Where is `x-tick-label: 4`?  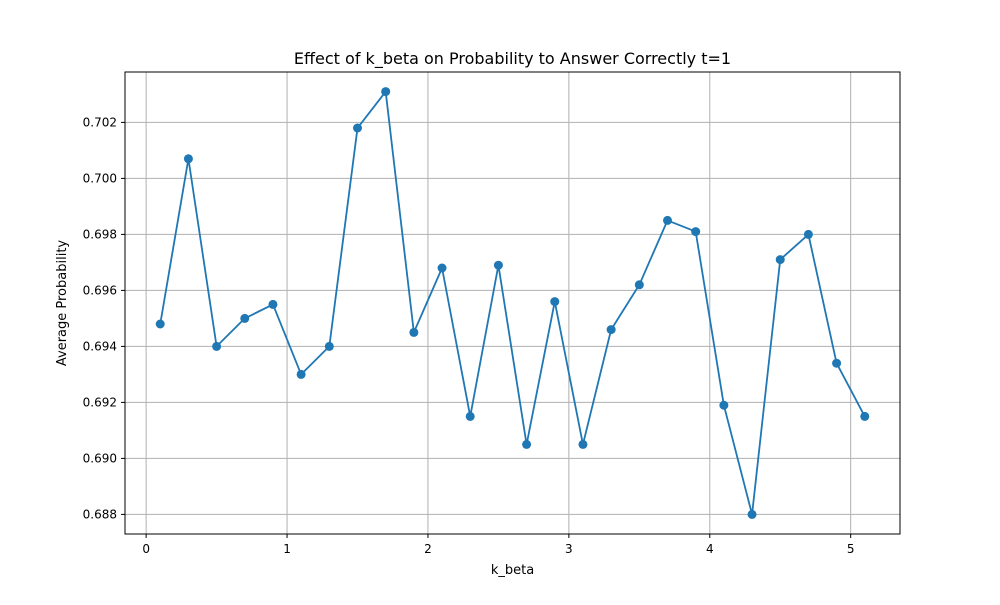 x-tick-label: 4 is located at coordinates (710, 549).